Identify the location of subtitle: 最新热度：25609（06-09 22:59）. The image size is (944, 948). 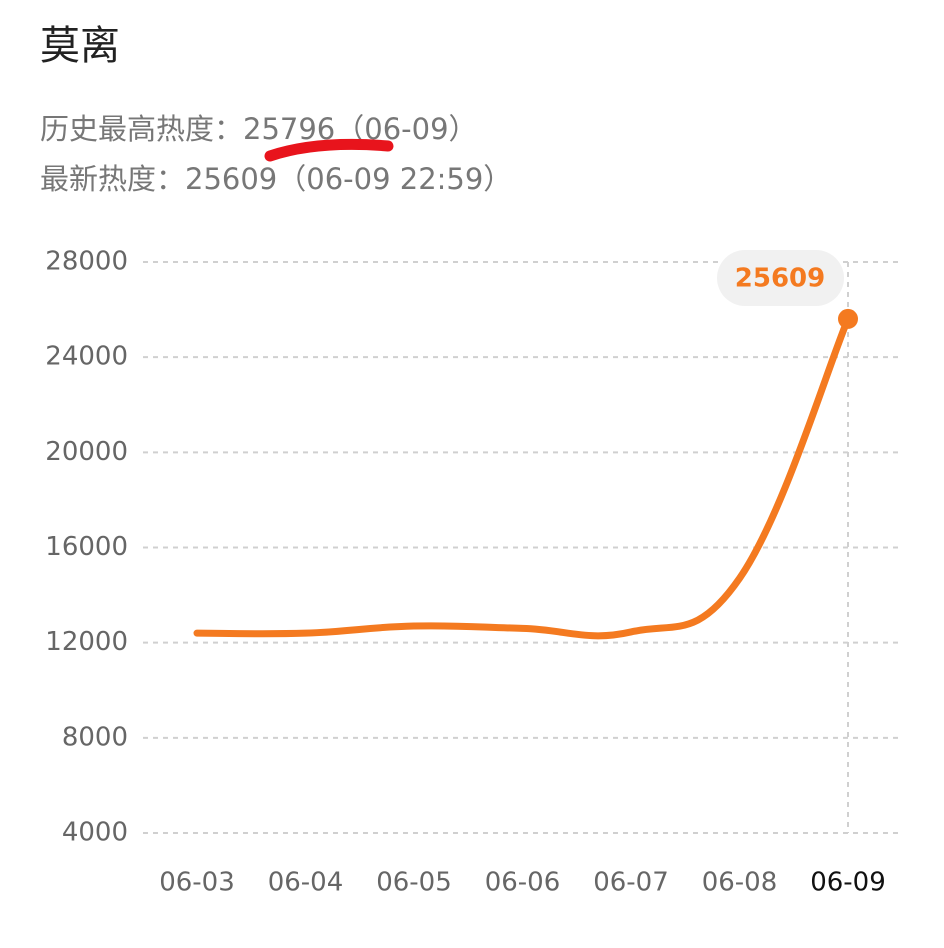
(276, 179).